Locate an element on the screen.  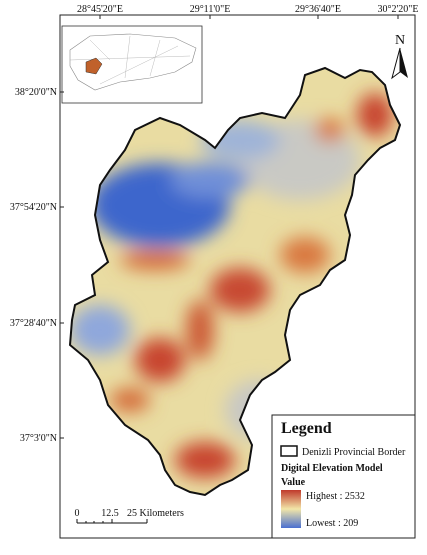
legend-title: Legend is located at coordinates (306, 428).